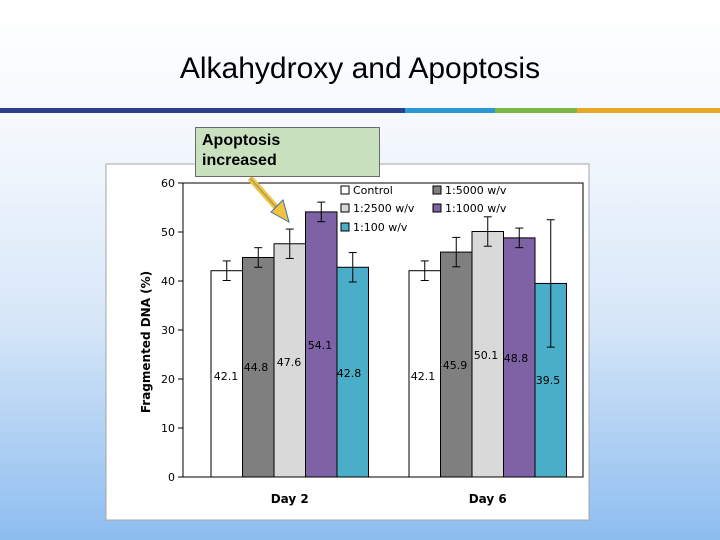 The width and height of the screenshot is (720, 540). Describe the element at coordinates (168, 183) in the screenshot. I see `y-tick-label: 60` at that location.